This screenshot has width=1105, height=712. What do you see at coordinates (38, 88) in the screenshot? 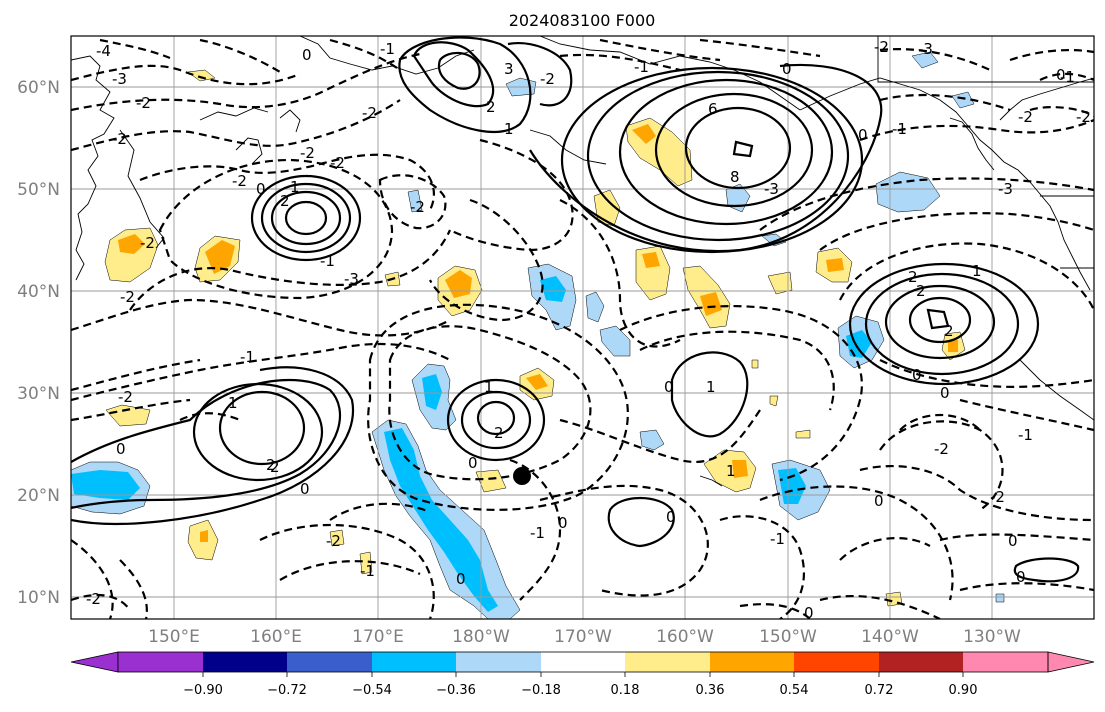
I see `lat-label: 60°N` at bounding box center [38, 88].